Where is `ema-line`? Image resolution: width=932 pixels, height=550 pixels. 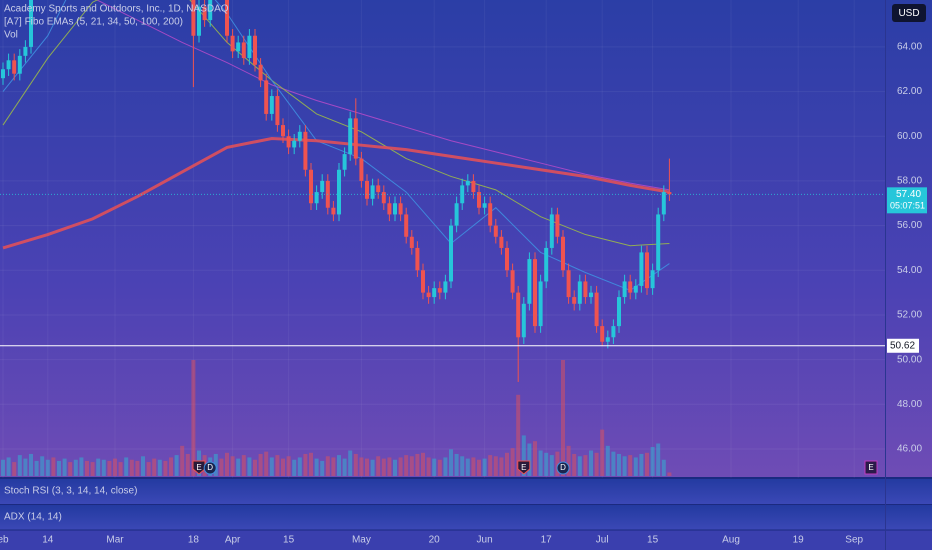 ema-line is located at coordinates (336, 193).